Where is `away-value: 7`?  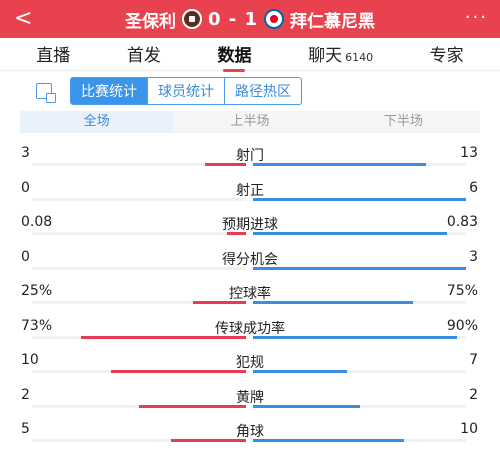 away-value: 7 is located at coordinates (473, 360).